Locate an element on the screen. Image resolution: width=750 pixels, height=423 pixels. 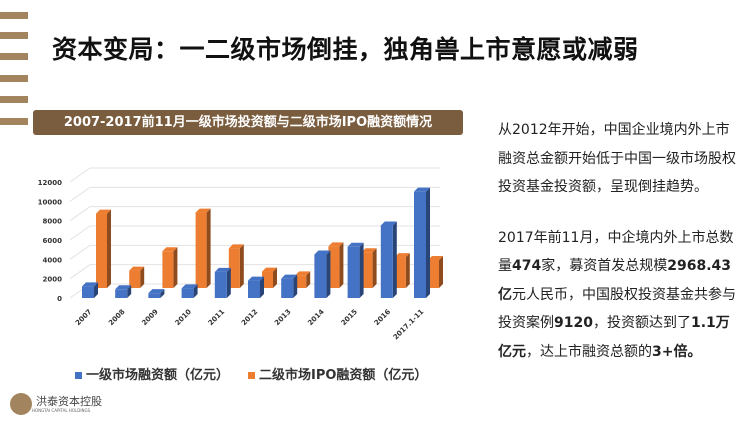
x-tick-label: 2008 is located at coordinates (117, 318).